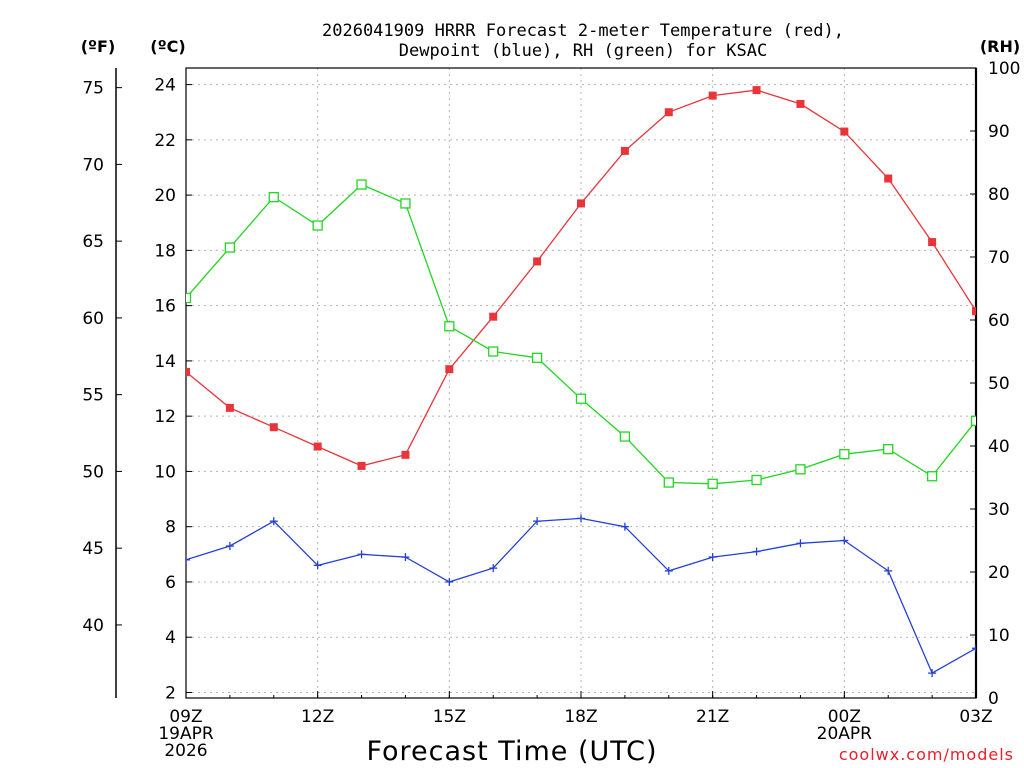  What do you see at coordinates (844, 717) in the screenshot?
I see `x-tick-label: 00Z` at bounding box center [844, 717].